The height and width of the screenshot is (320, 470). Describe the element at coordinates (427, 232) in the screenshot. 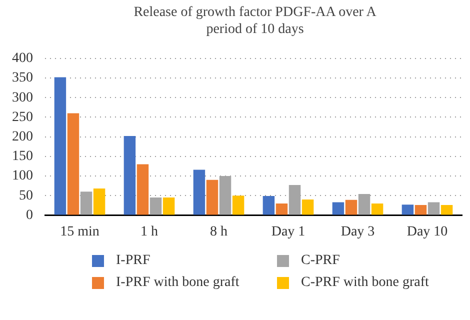

I see `x-tick-label: Day 10` at that location.